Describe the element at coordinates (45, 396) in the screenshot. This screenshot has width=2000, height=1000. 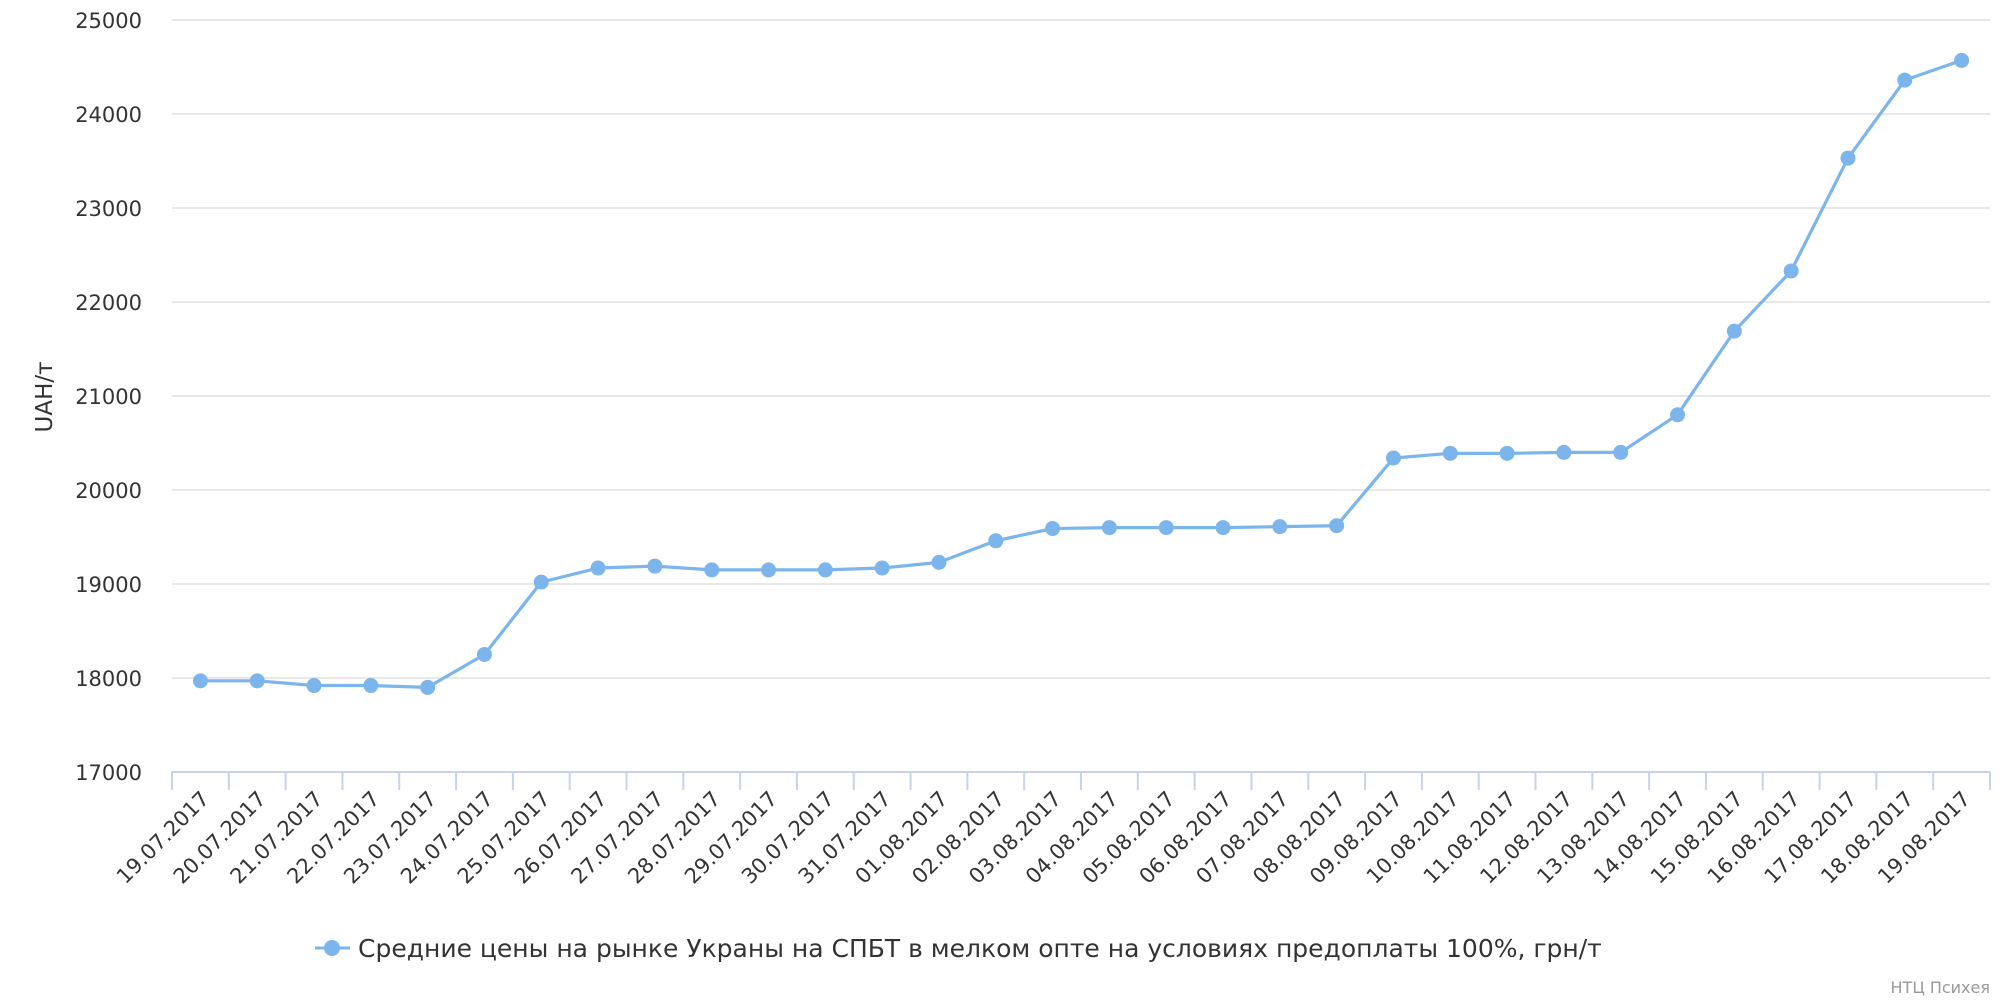
I see `y-axis-title: UAH/т` at that location.